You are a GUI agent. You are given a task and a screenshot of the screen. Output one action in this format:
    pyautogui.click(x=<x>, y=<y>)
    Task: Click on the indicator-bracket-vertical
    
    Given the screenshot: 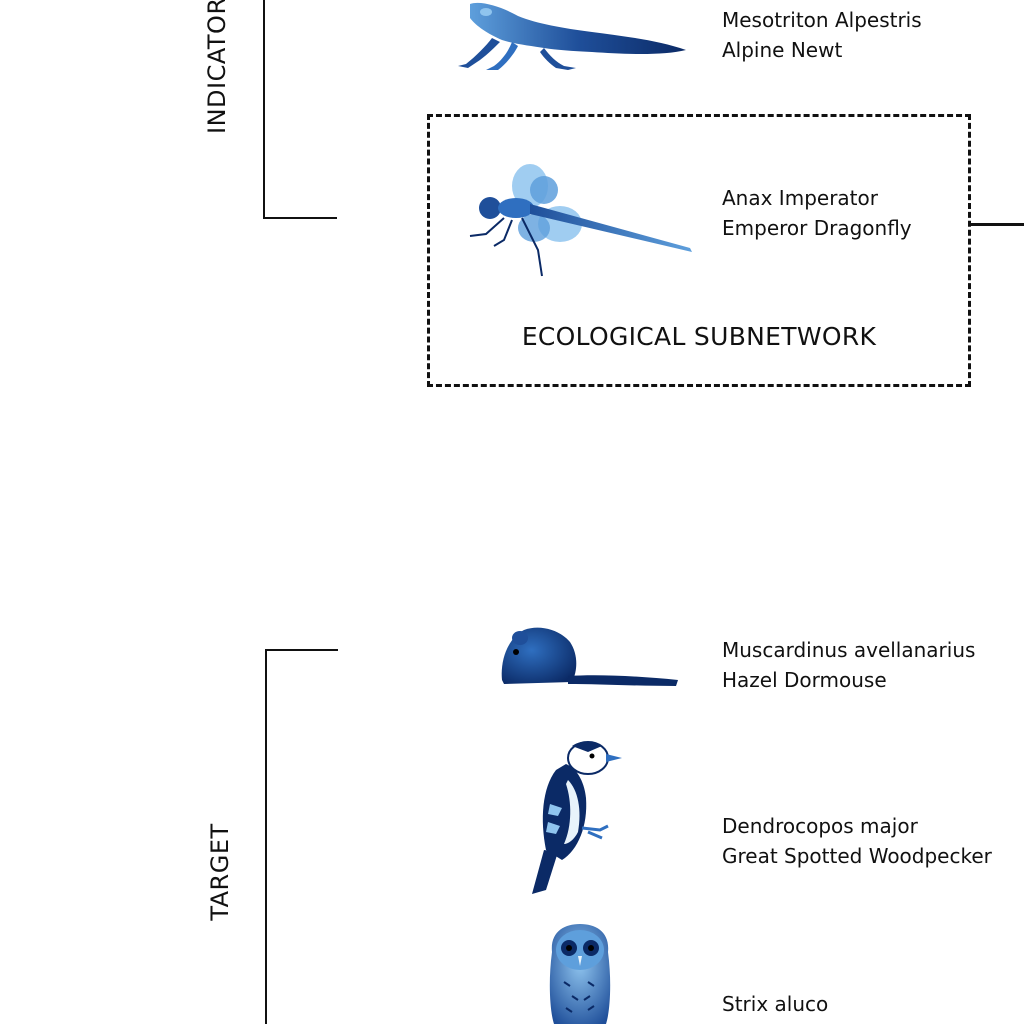 What is the action you would take?
    pyautogui.click(x=264, y=109)
    